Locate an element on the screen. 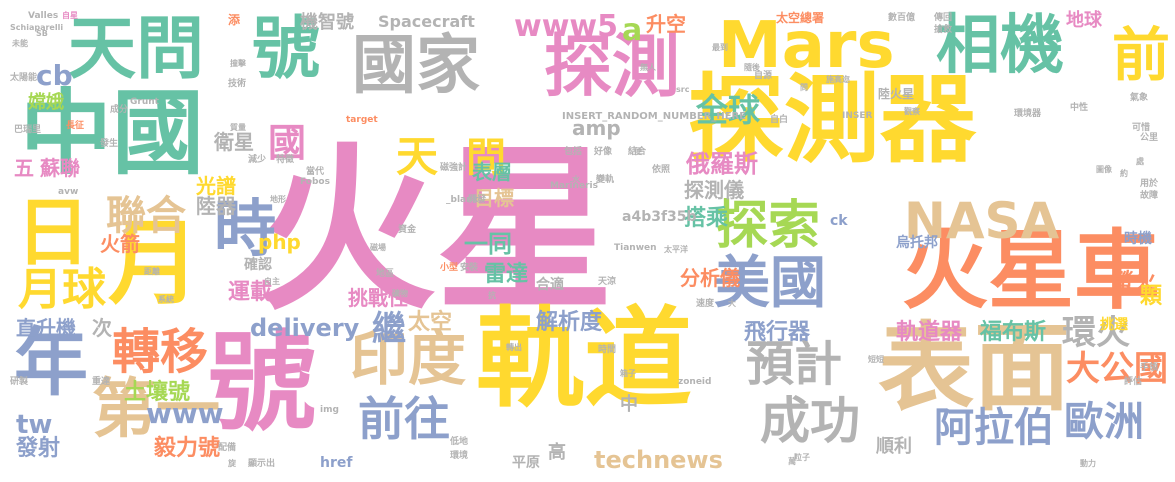 The image size is (1175, 482). word-shiji: 時機 is located at coordinates (1138, 239).